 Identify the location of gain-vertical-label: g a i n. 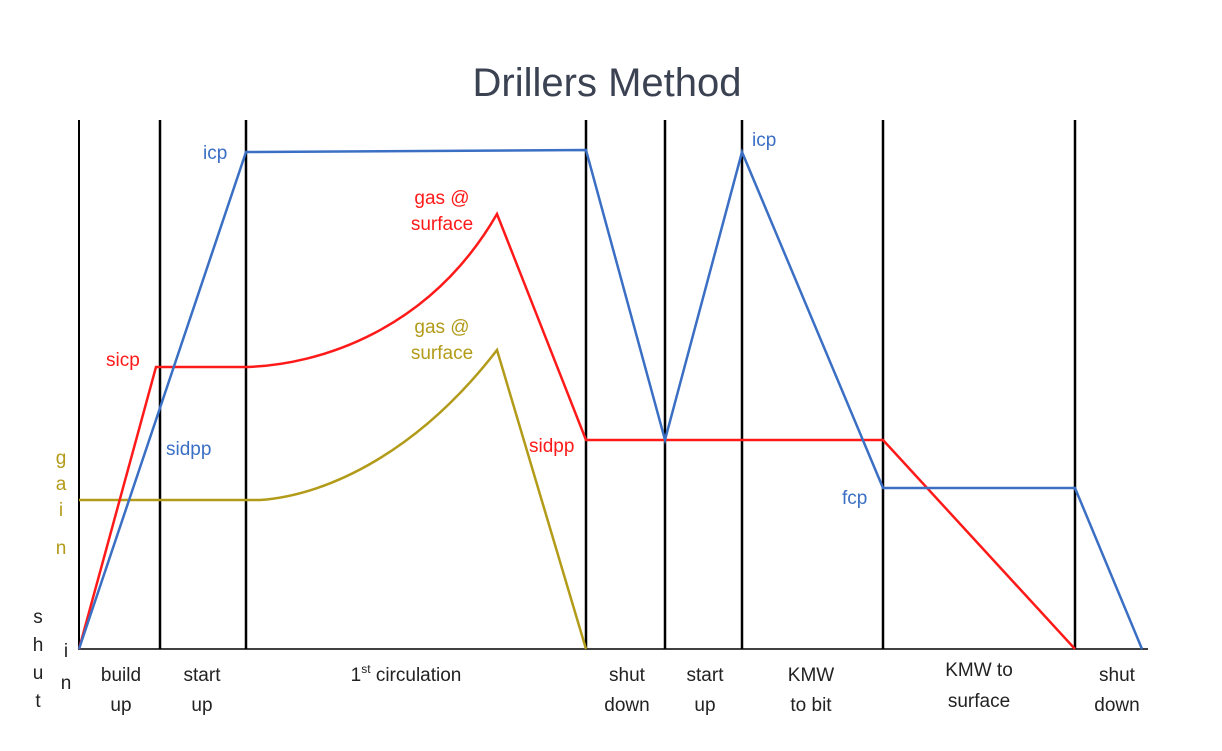
(61, 503).